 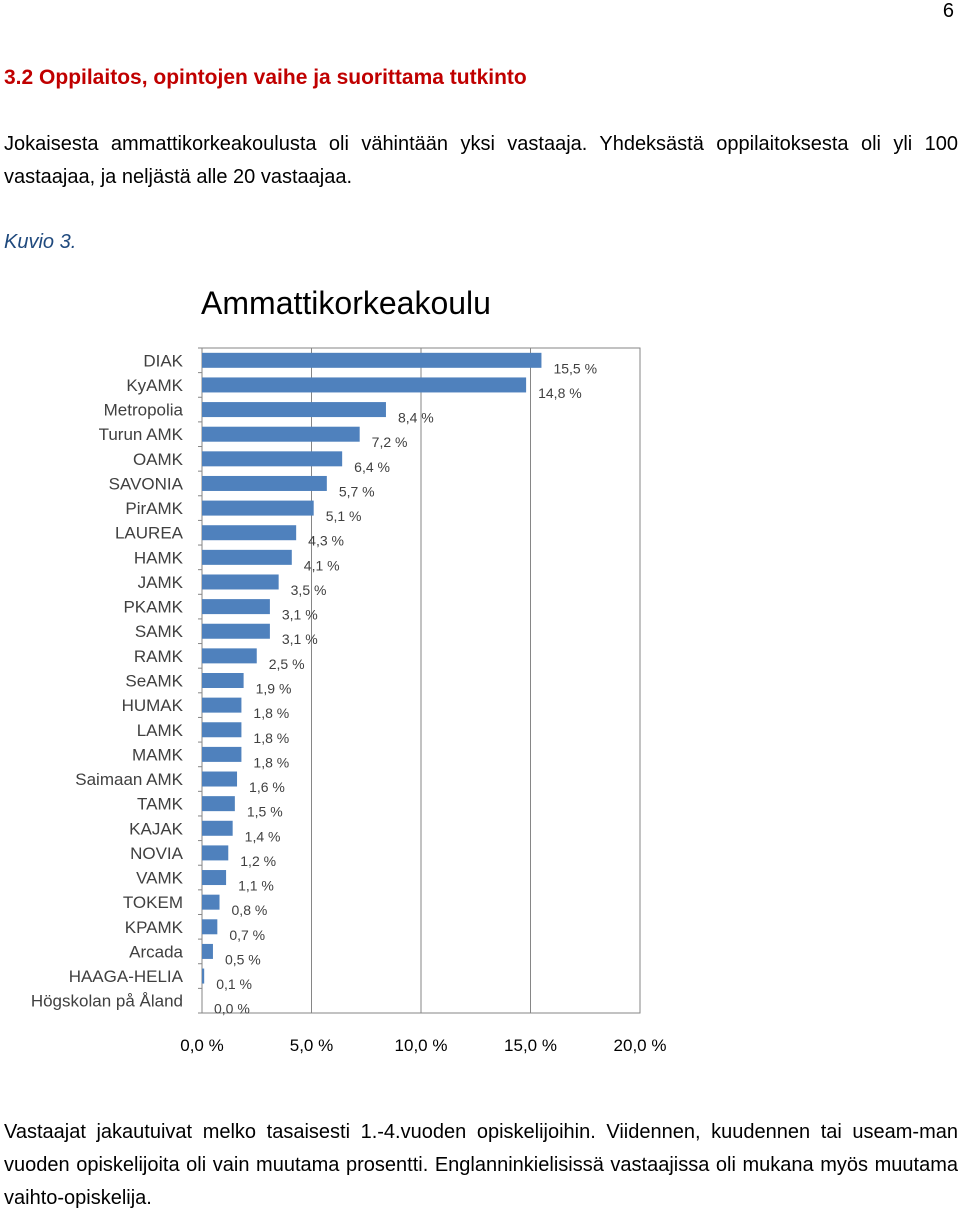 What do you see at coordinates (263, 836) in the screenshot?
I see `data-label: 1,4 %` at bounding box center [263, 836].